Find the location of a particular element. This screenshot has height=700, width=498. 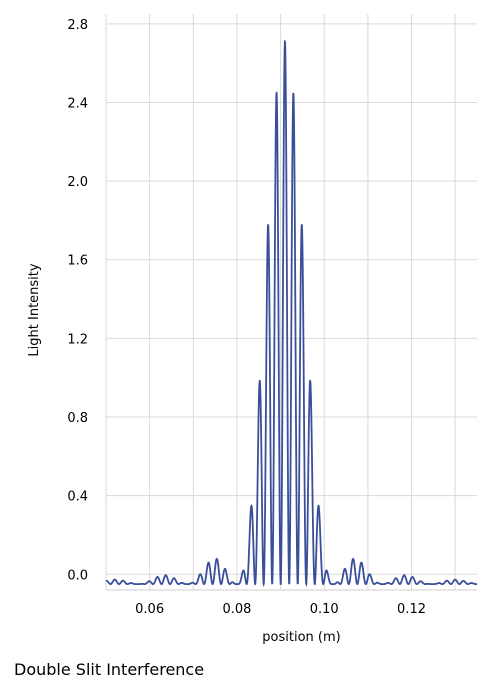

x-tick-label: 0.10 is located at coordinates (324, 609).